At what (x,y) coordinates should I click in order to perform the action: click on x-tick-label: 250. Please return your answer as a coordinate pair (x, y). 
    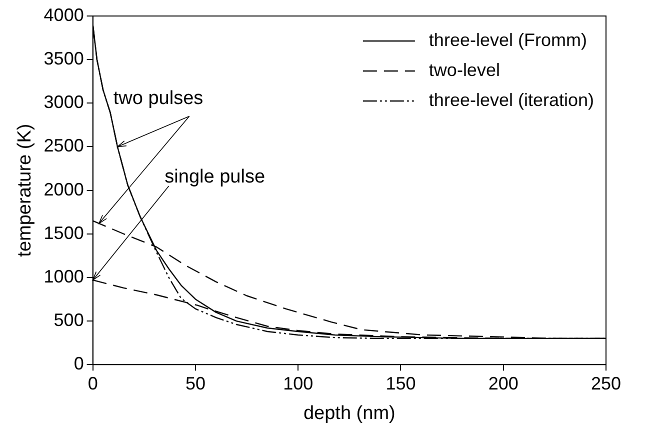
    Looking at the image, I should click on (606, 383).